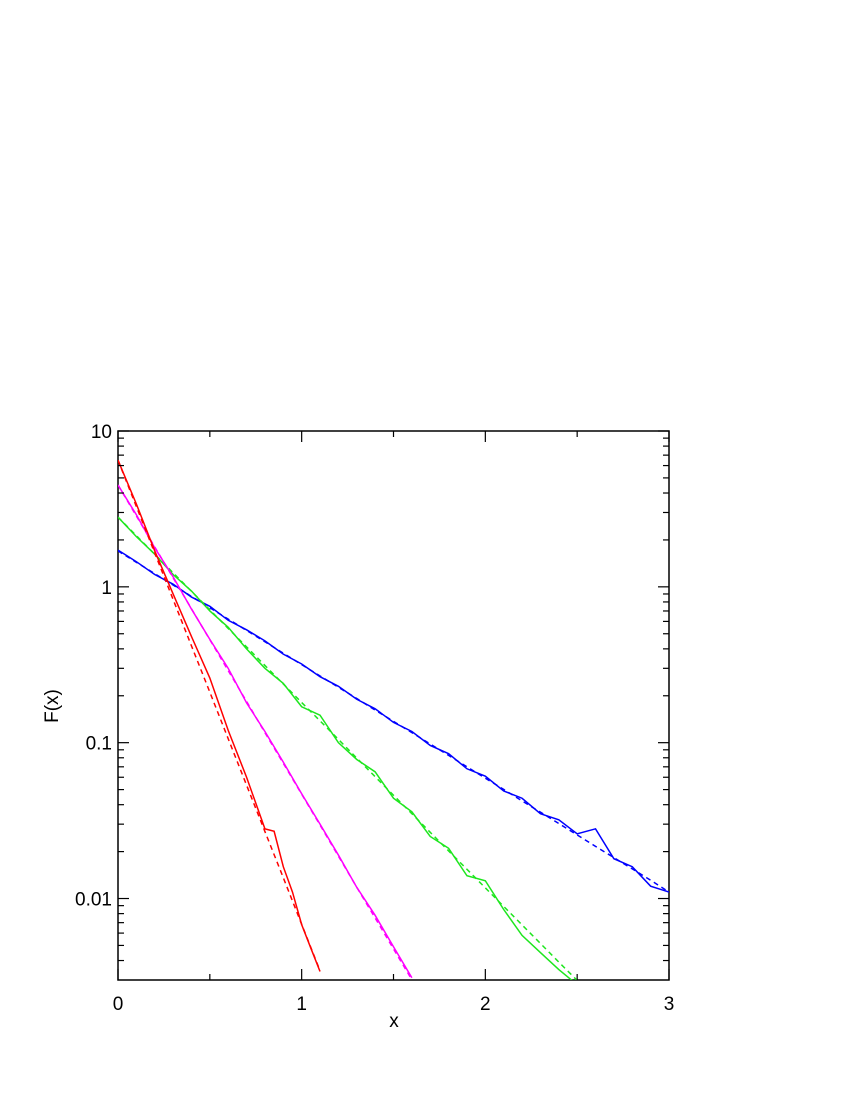  What do you see at coordinates (101, 432) in the screenshot?
I see `y-tick-label: 10` at bounding box center [101, 432].